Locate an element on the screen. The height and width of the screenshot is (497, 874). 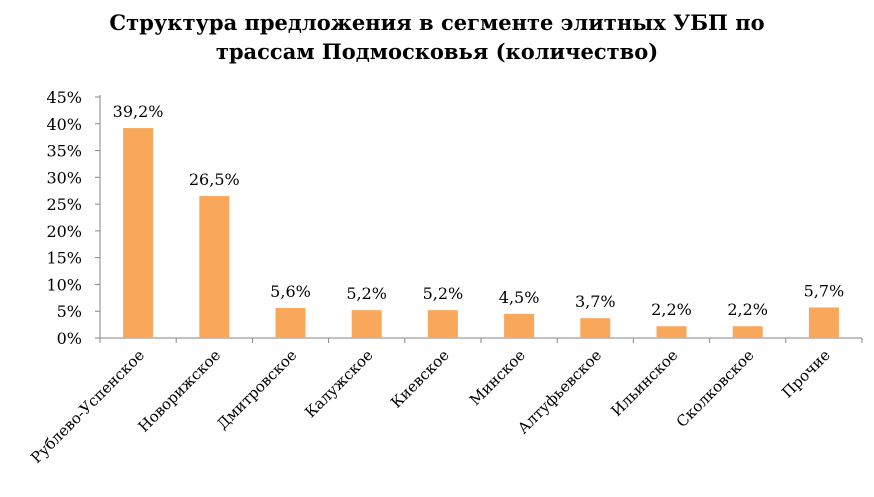
category-label: Ильинское is located at coordinates (644, 383).